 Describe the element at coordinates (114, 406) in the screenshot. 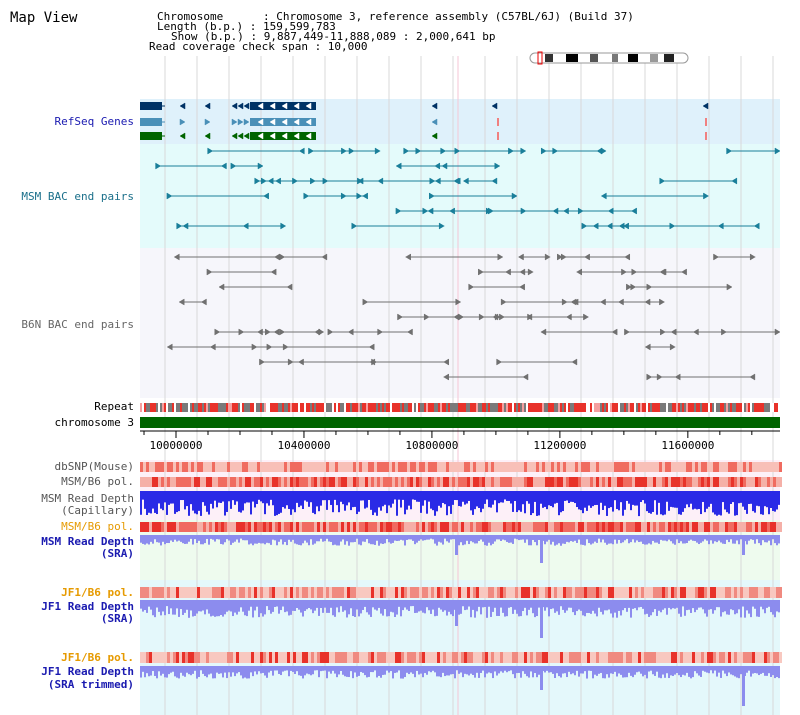

I see `label-repeat: Repeat` at that location.